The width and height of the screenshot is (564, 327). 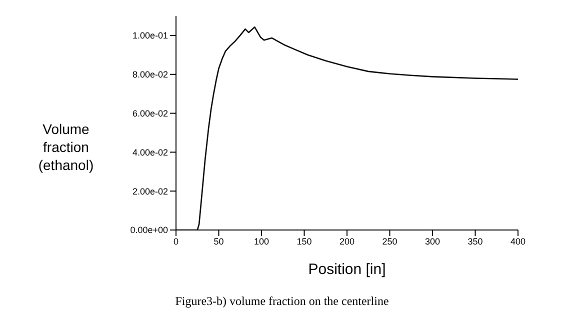 What do you see at coordinates (262, 241) in the screenshot?
I see `x-tick-label: 100` at bounding box center [262, 241].